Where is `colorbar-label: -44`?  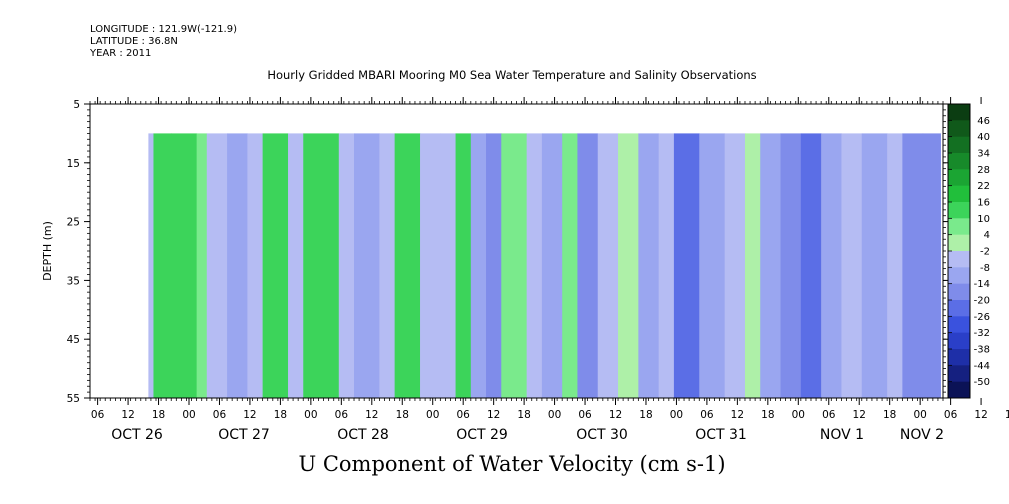
colorbar-label: -44 is located at coordinates (982, 366).